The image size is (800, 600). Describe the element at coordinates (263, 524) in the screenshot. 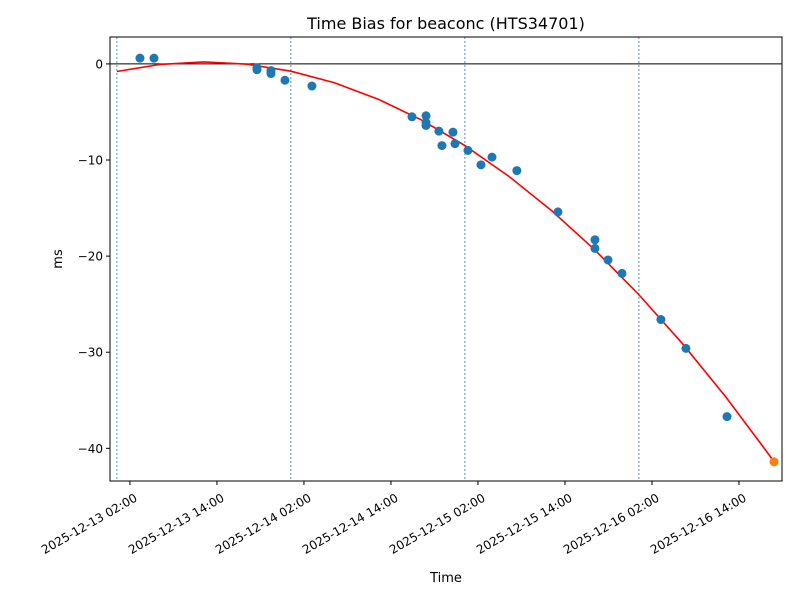

I see `x-tick-label: 2025-12-14 02:00` at that location.